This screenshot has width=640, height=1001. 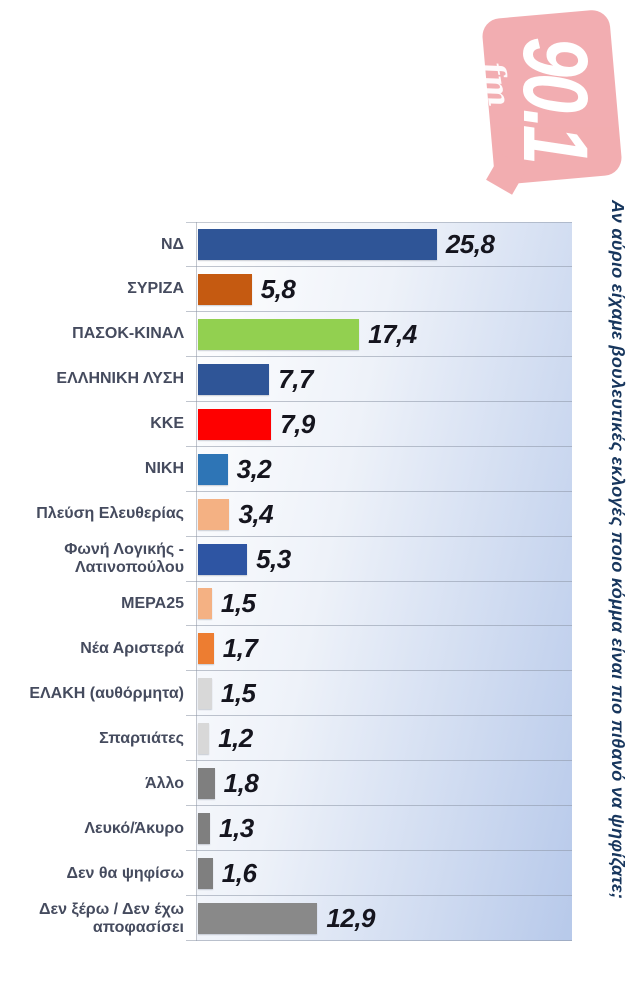 What do you see at coordinates (351, 918) in the screenshot?
I see `value-label: 12,9` at bounding box center [351, 918].